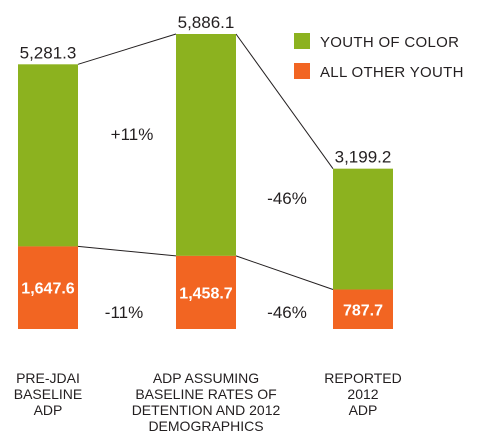  What do you see at coordinates (206, 394) in the screenshot?
I see `category-label-line: BASELINE RATES OF` at bounding box center [206, 394].